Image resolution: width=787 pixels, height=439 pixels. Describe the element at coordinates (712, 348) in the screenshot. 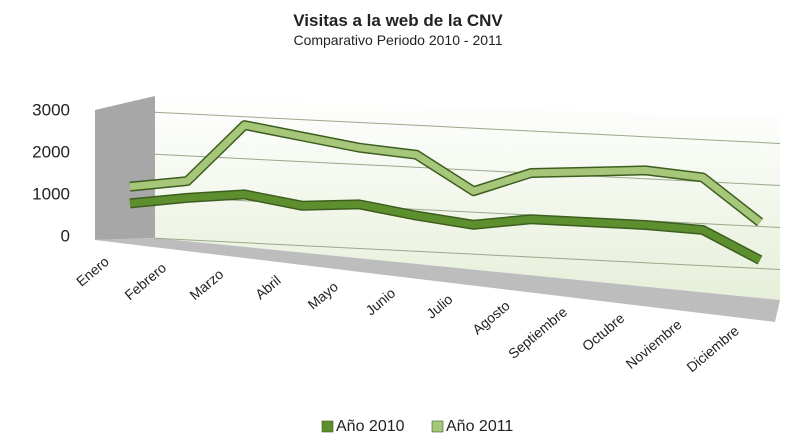

I see `x-tick-label: Diciembre` at that location.